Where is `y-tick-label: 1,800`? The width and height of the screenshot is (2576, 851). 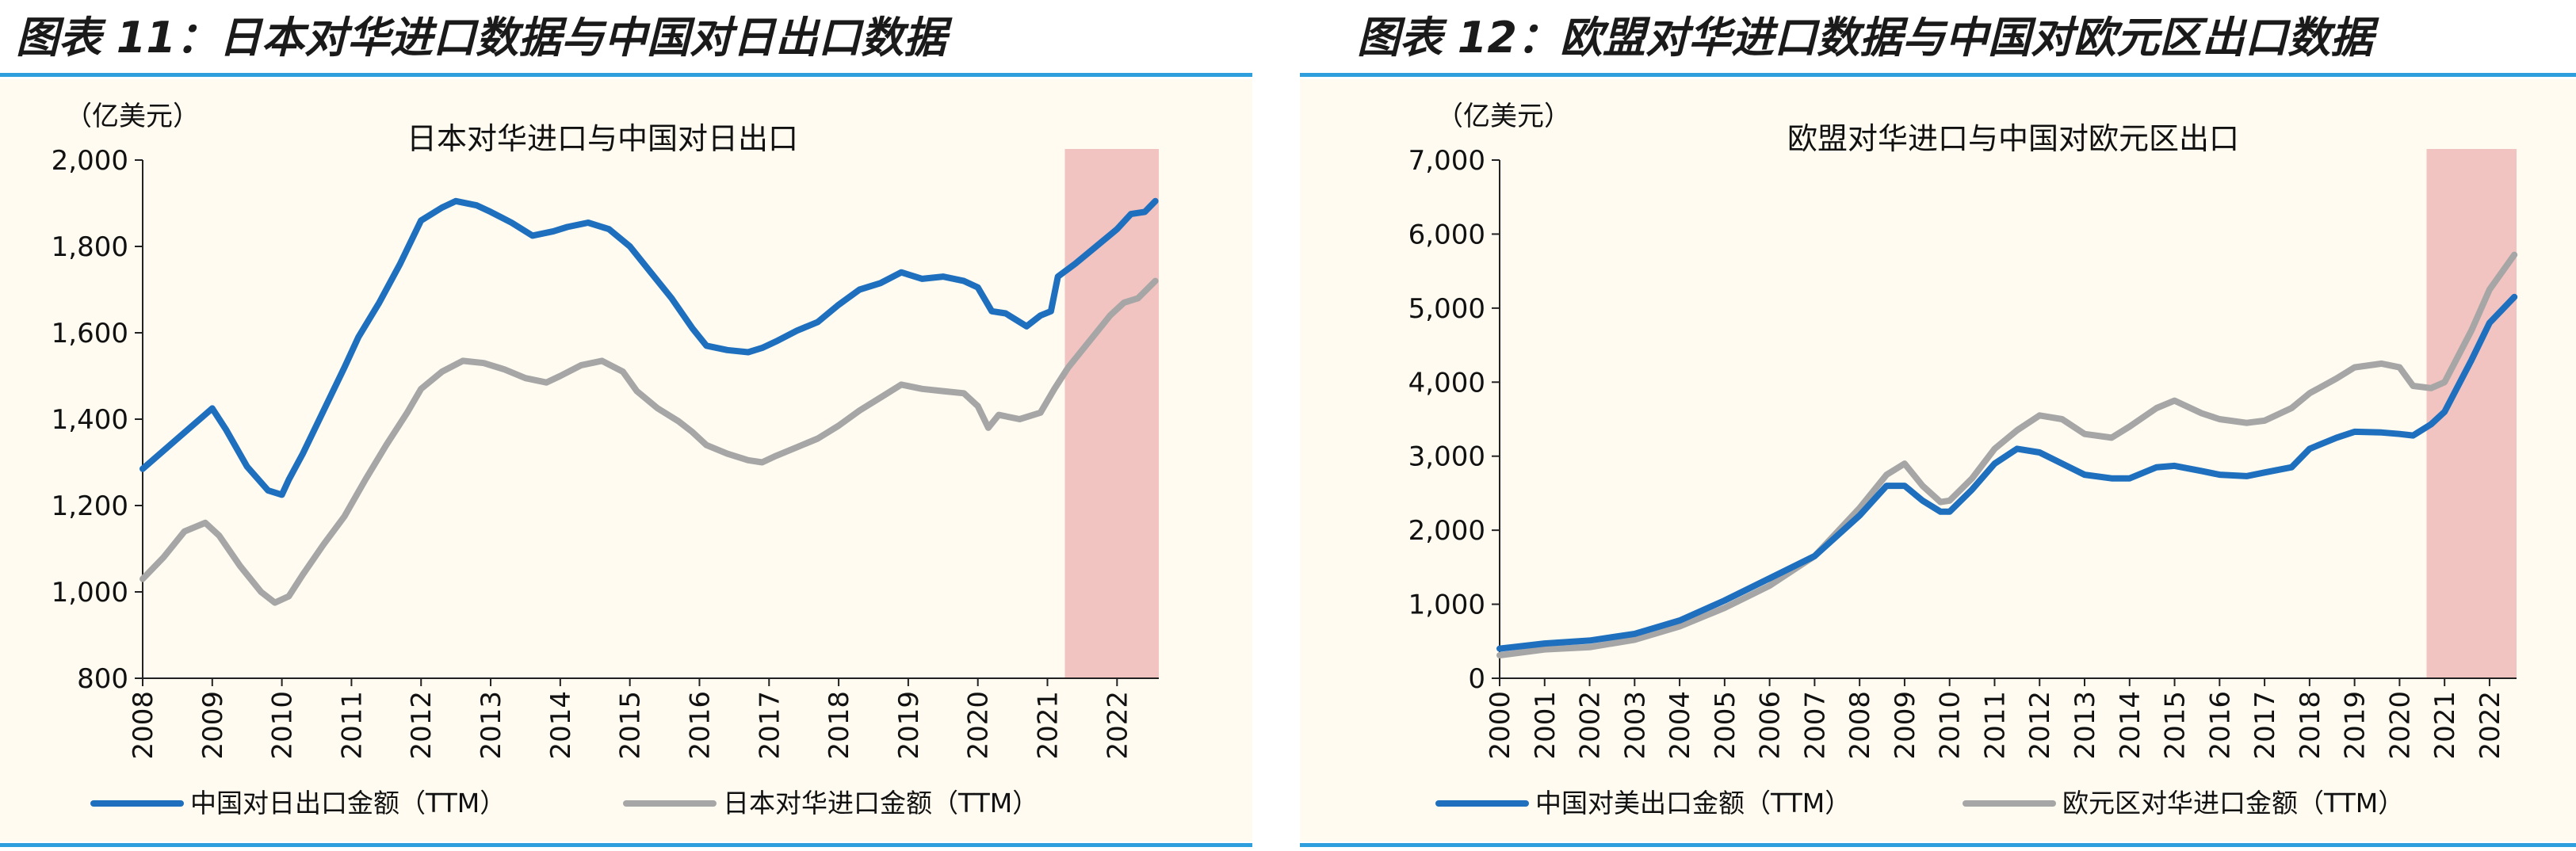
y-tick-label: 1,800 is located at coordinates (90, 247).